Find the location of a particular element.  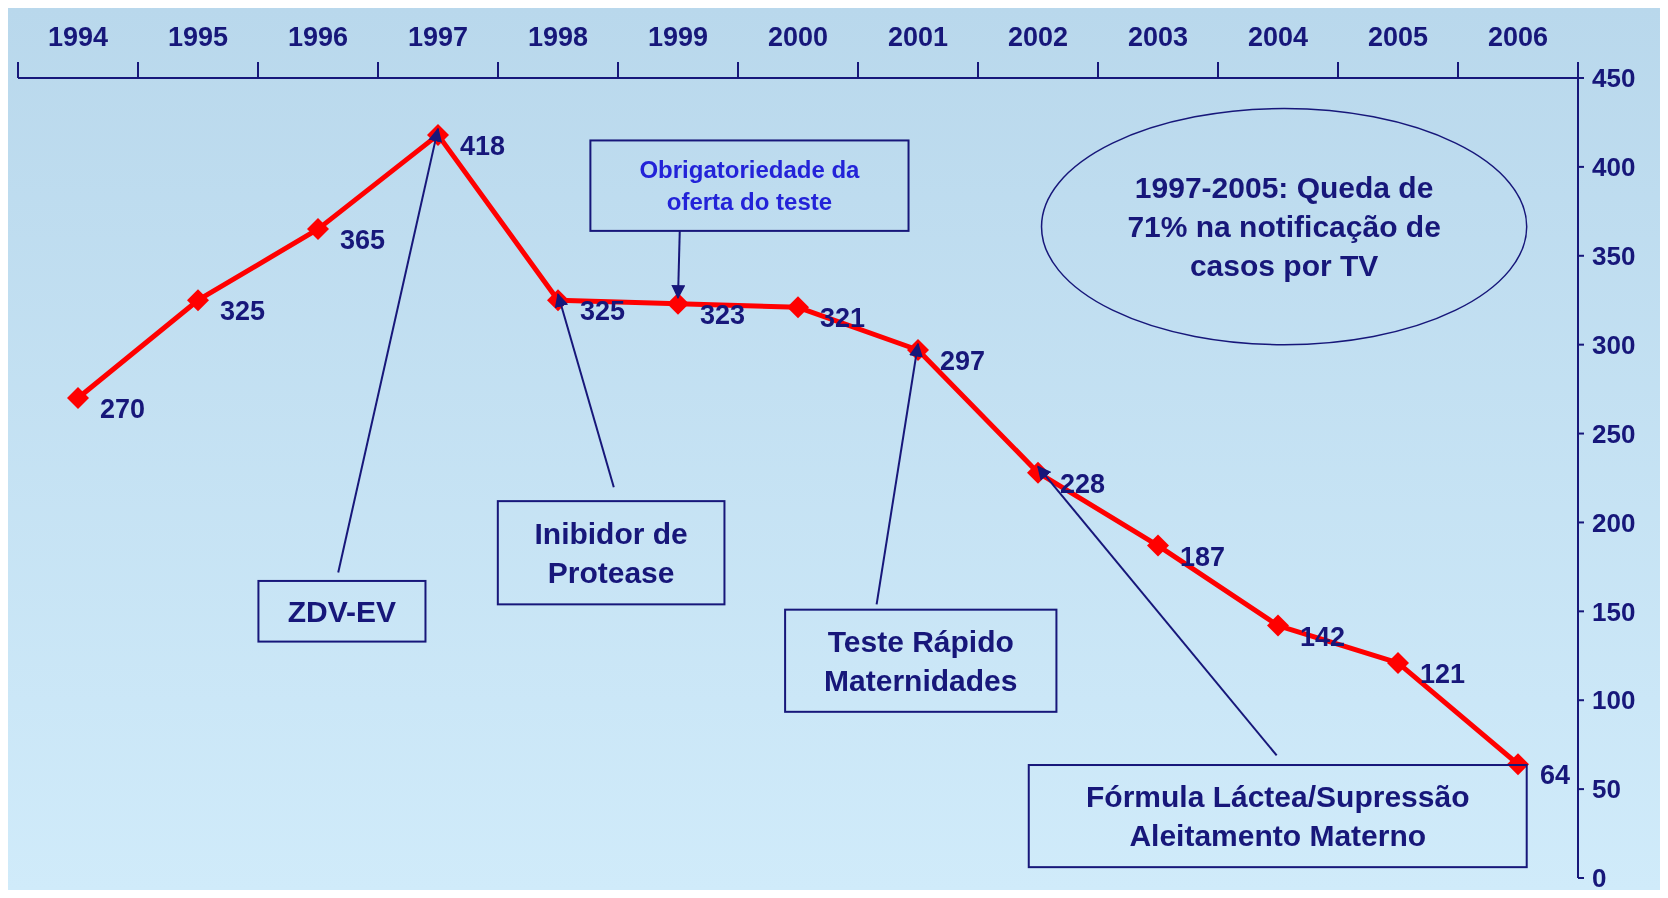

data-label: 64 is located at coordinates (1555, 775).